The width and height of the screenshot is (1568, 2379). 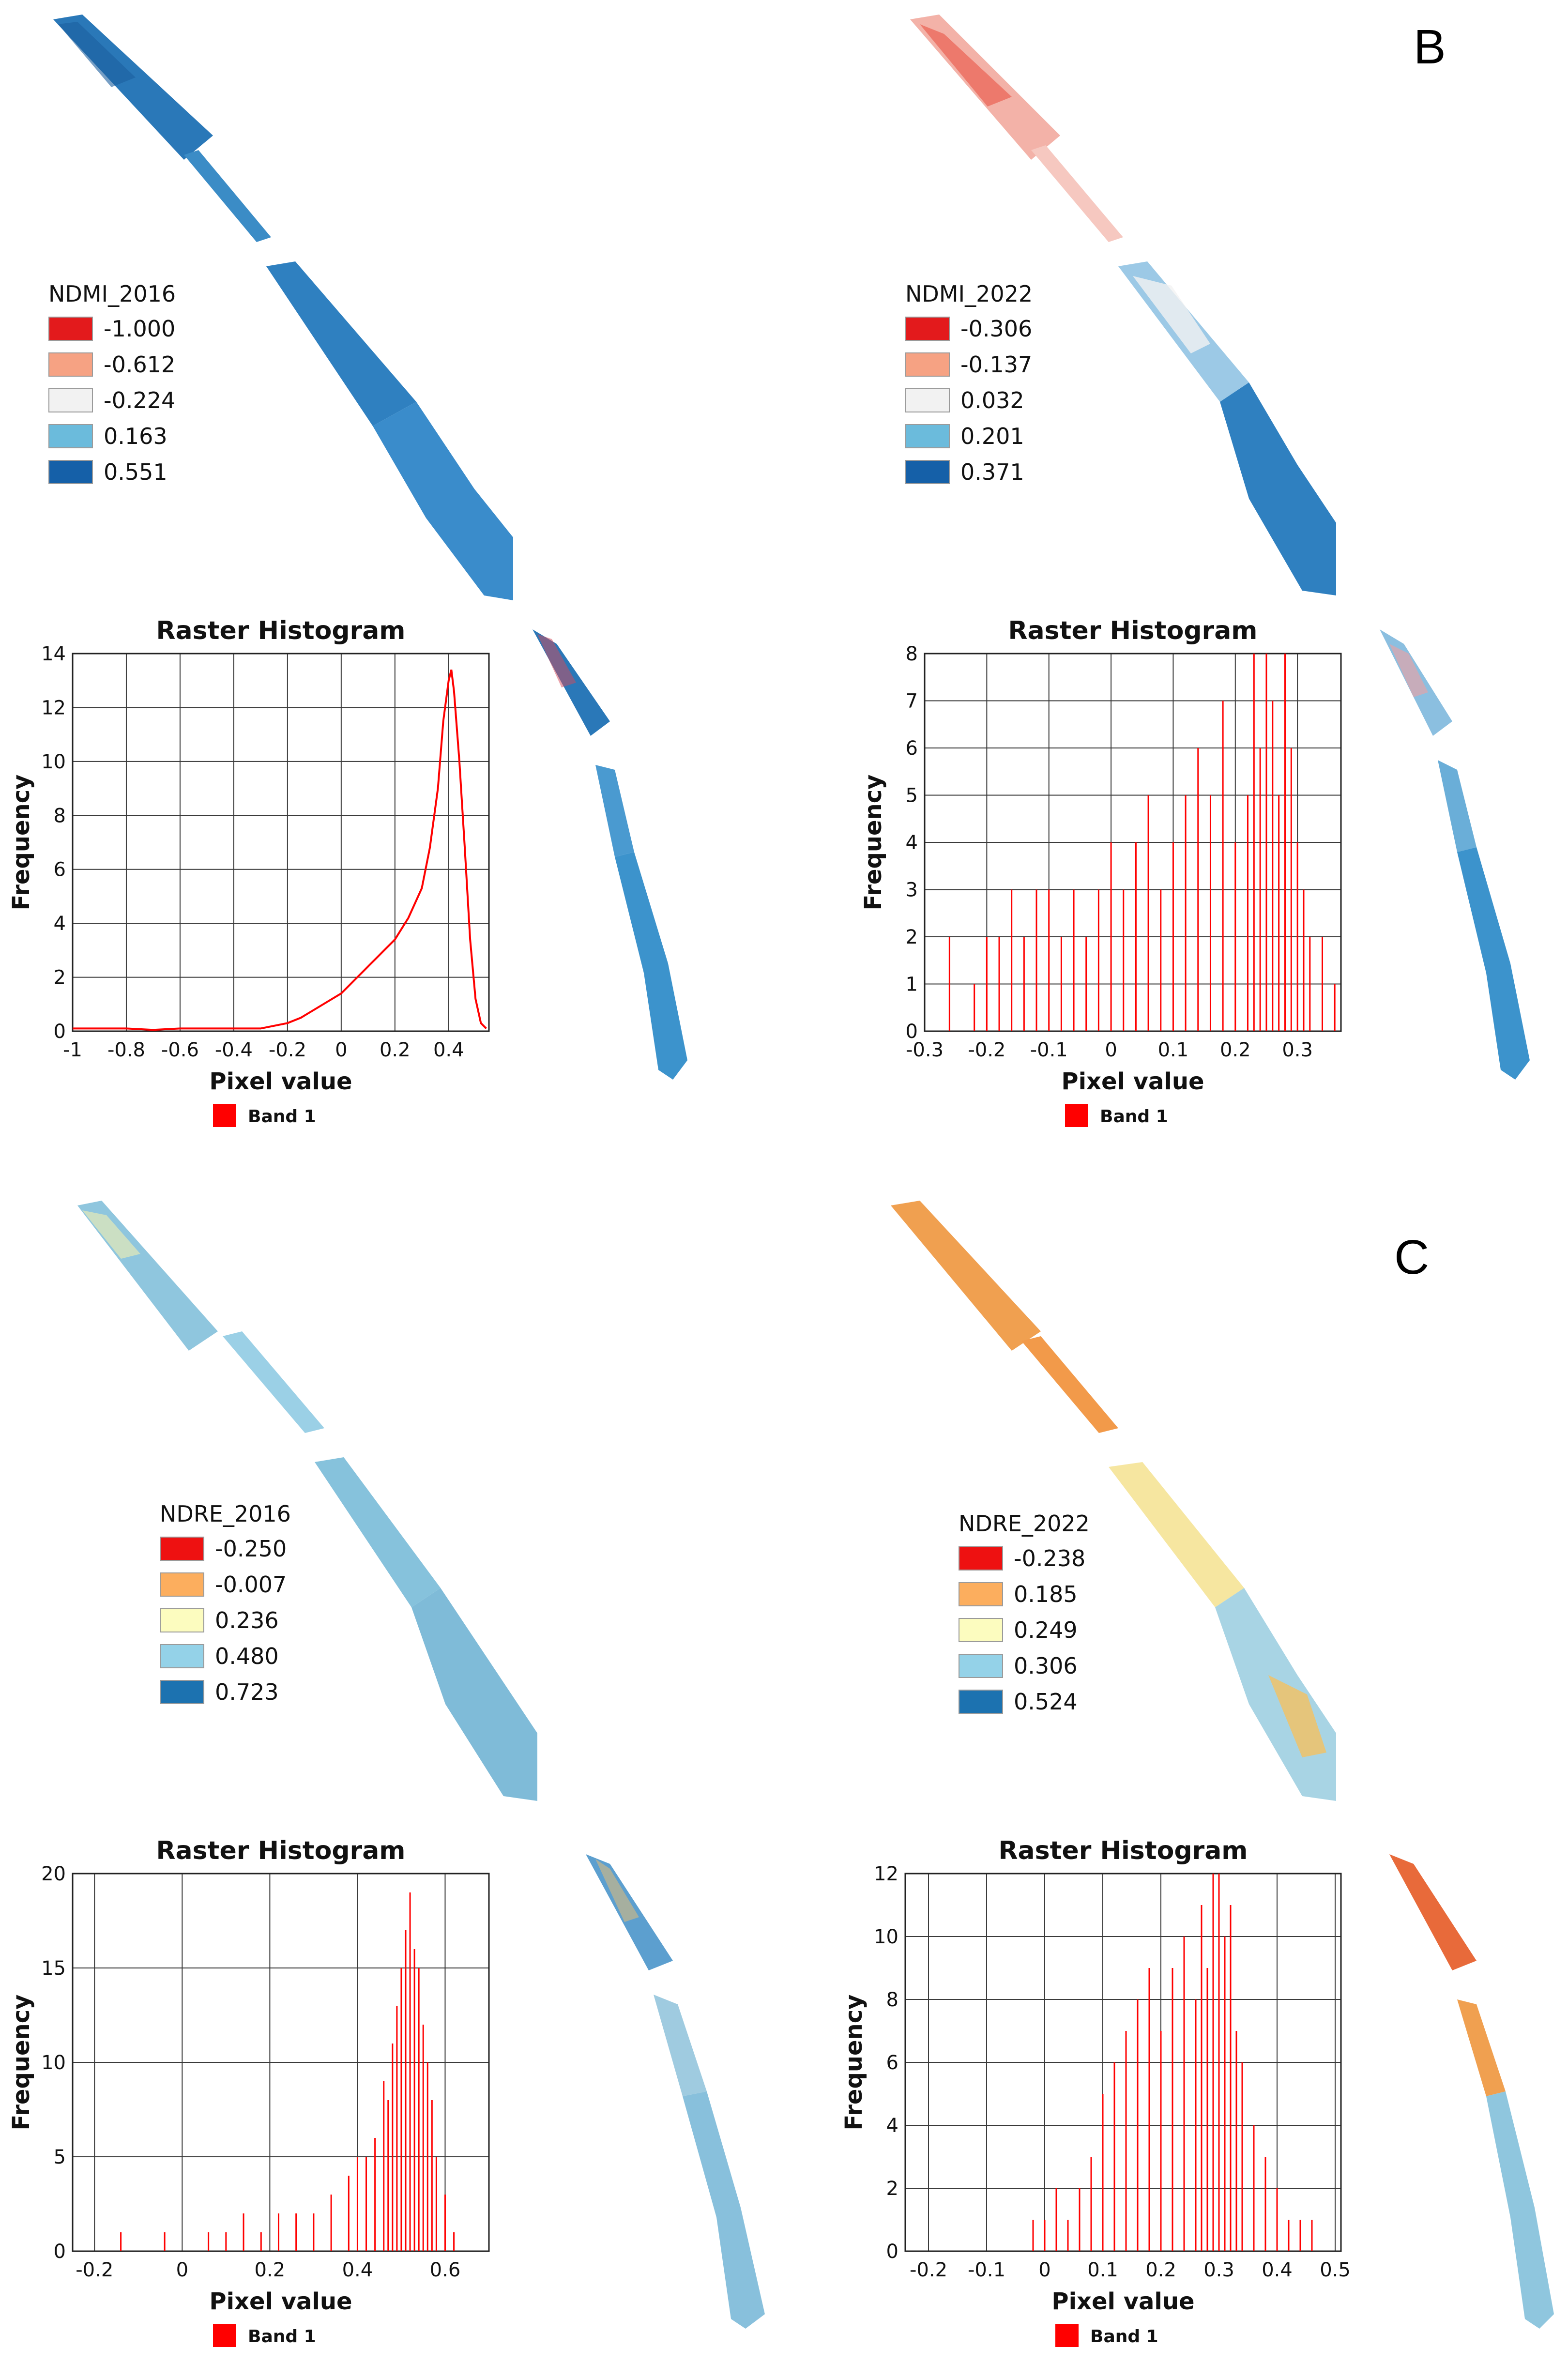 I want to click on legend-entry: 0.236, so click(x=226, y=1620).